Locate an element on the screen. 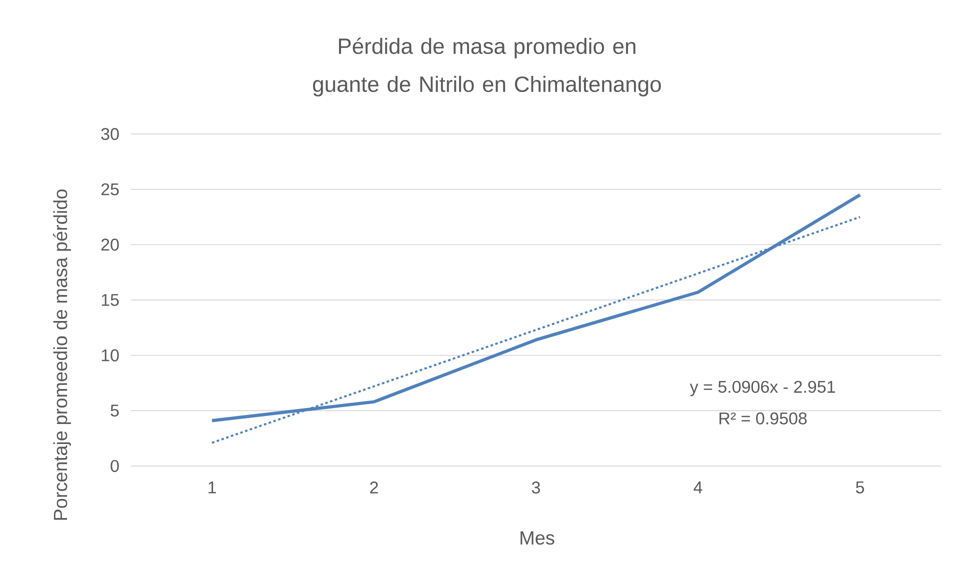  annotation: R² = 0.9508 is located at coordinates (763, 418).